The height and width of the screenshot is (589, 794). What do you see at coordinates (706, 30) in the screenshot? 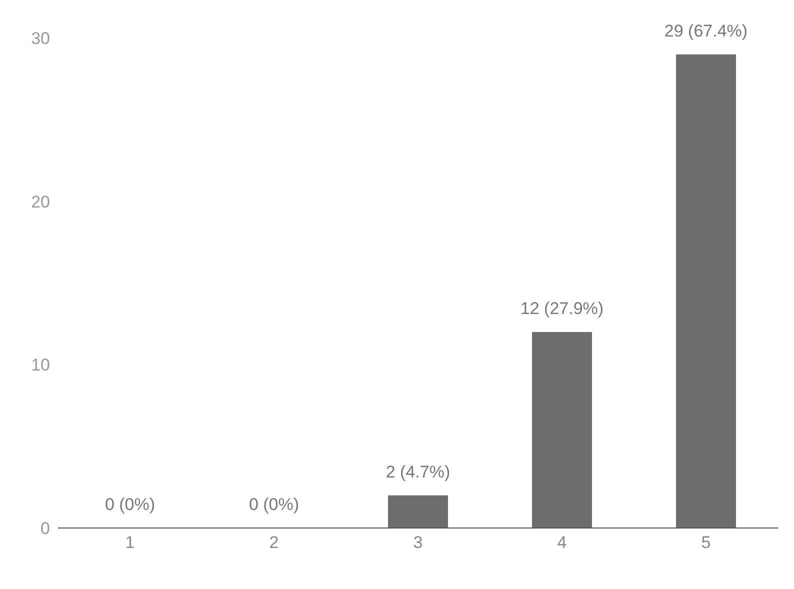
I see `data-label: 29 (67.4%)` at bounding box center [706, 30].